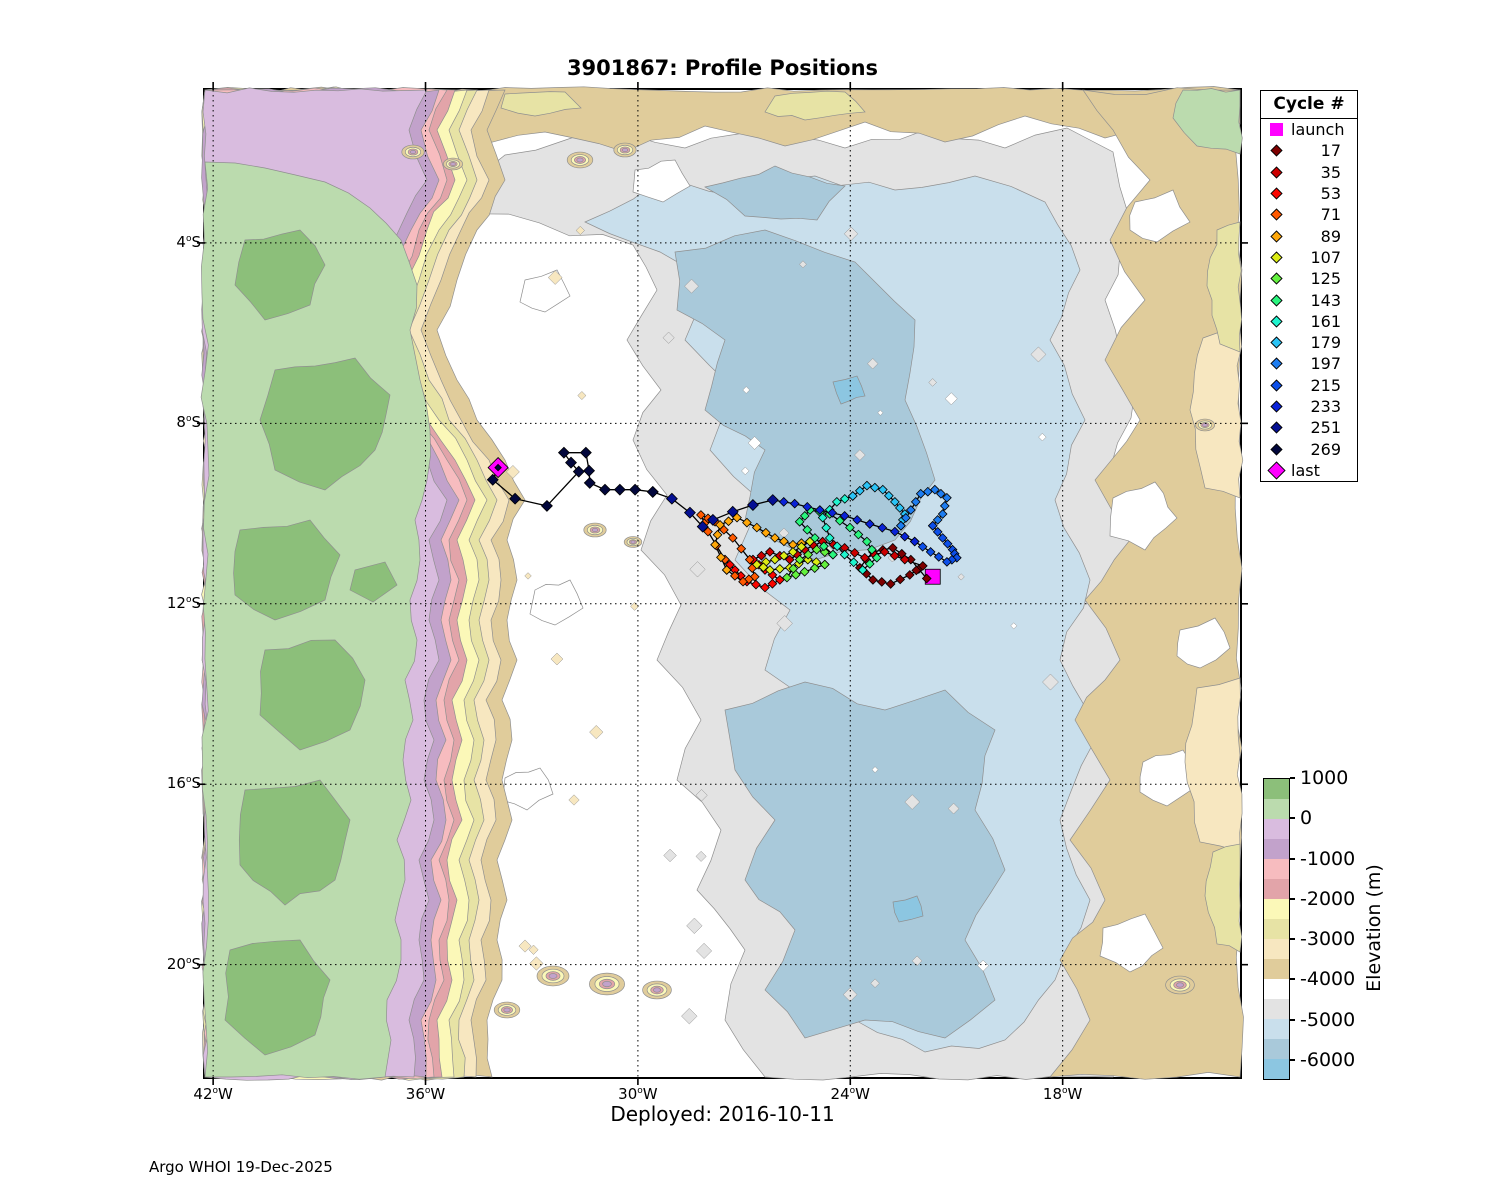  I want to click on legend-entry-label: last, so click(1305, 470).